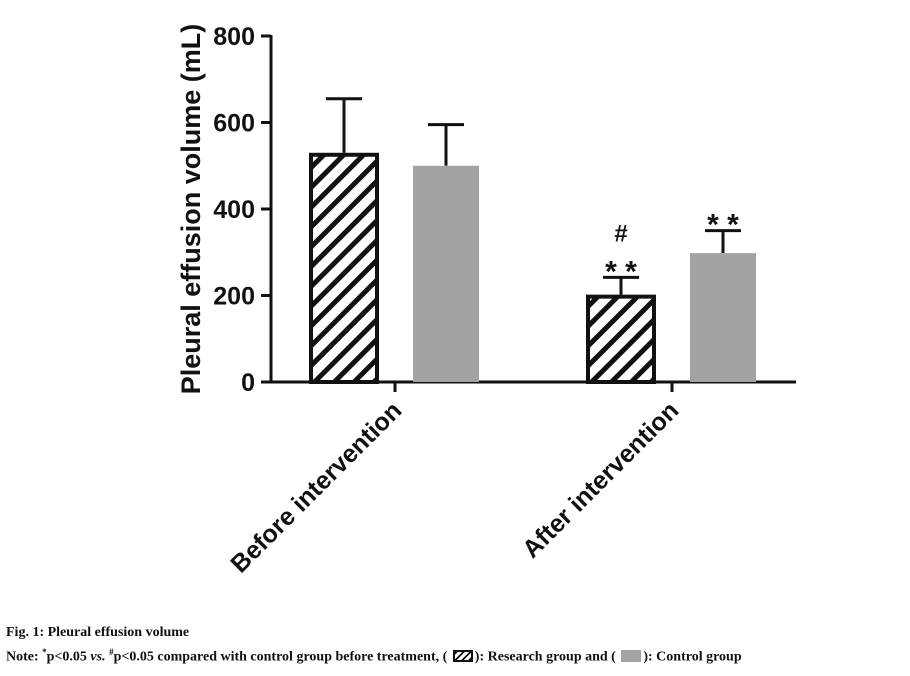  I want to click on y-tick-label: 200, so click(234, 297).